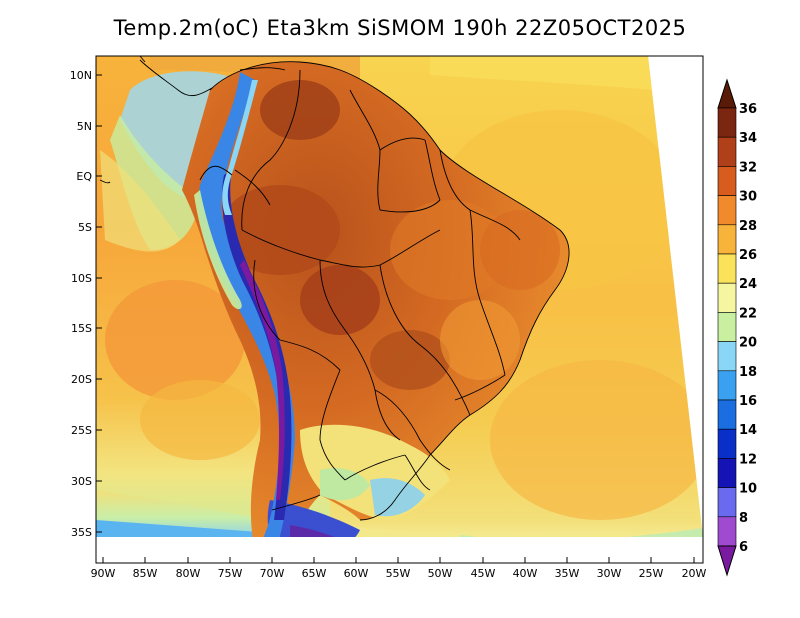 This screenshot has height=618, width=800. Describe the element at coordinates (230, 573) in the screenshot. I see `lon-label-75w: 75W` at that location.